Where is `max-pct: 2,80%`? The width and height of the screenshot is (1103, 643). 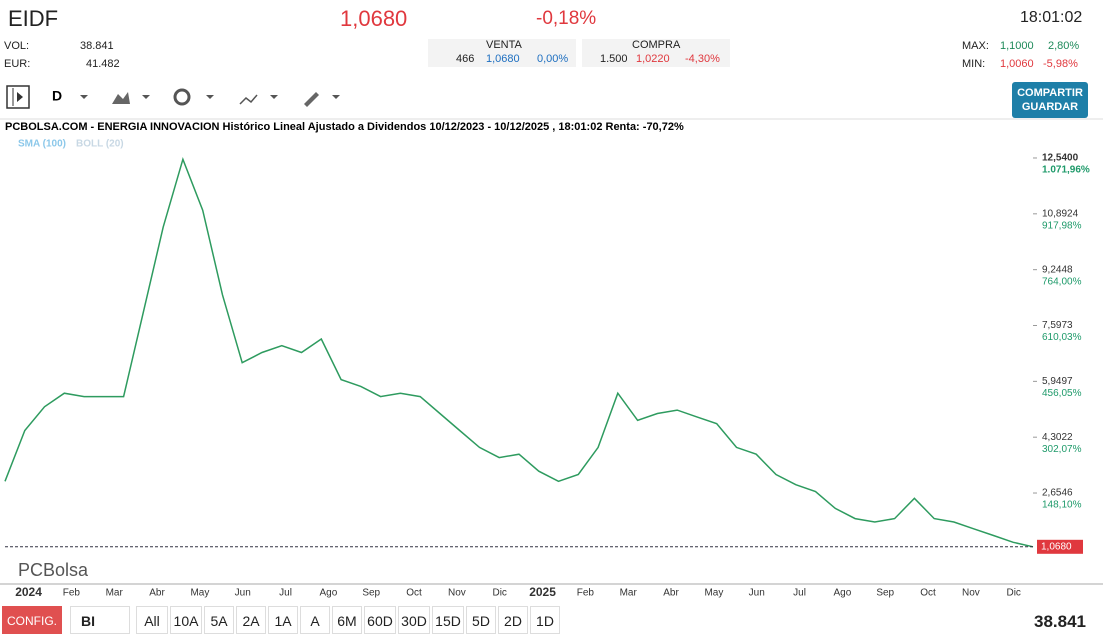
max-pct: 2,80% is located at coordinates (1064, 46).